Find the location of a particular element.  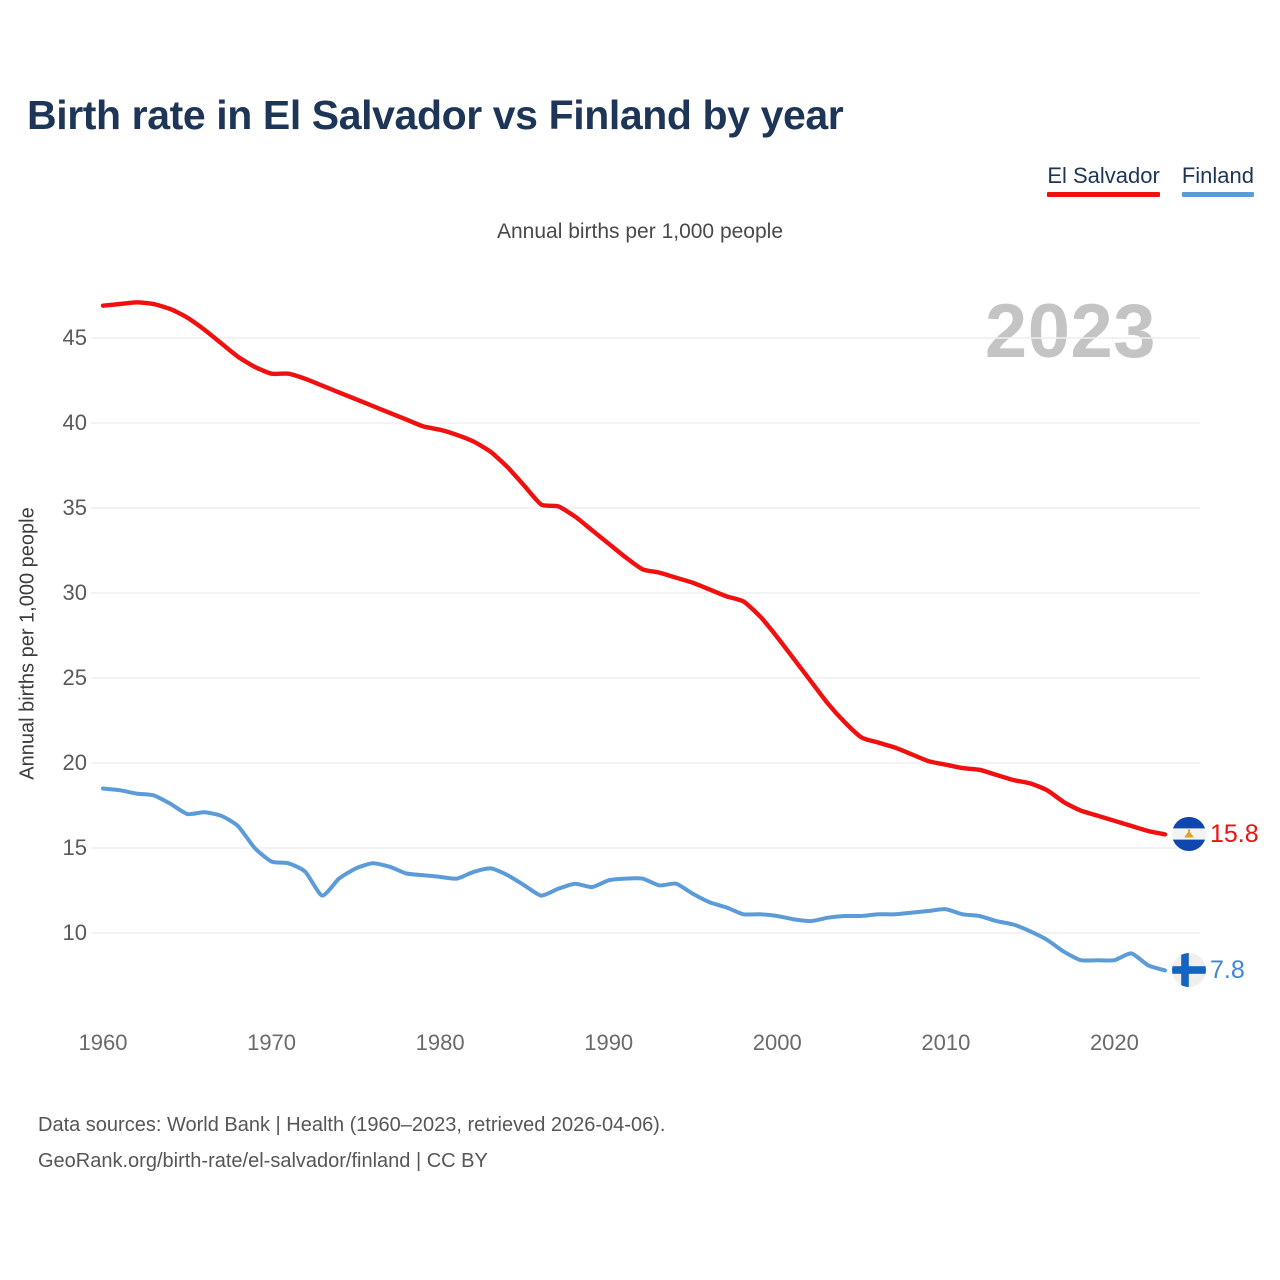

legend-item-finland: Finland is located at coordinates (1217, 180).